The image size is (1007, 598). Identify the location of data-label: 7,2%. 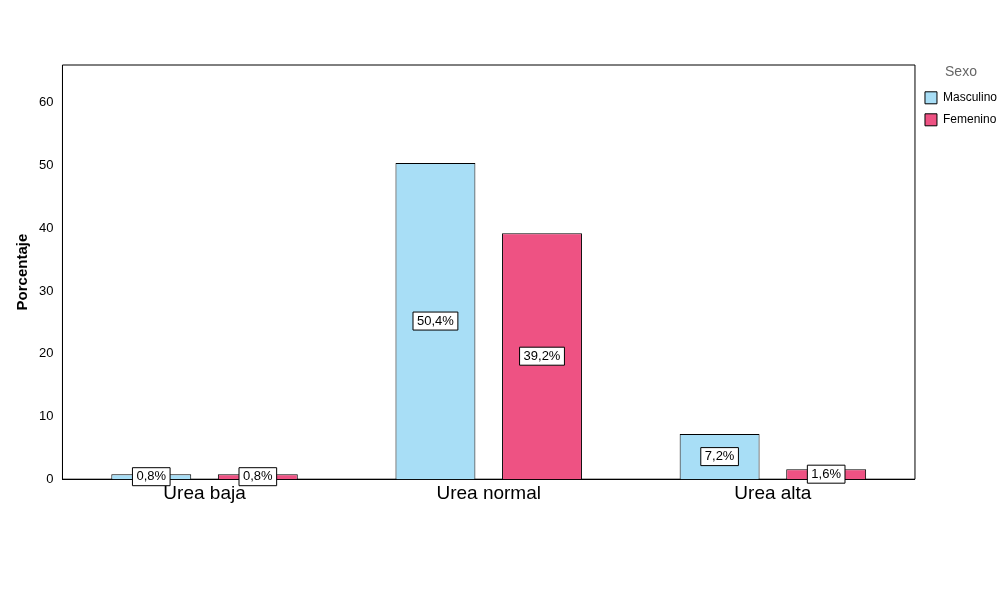
(719, 456).